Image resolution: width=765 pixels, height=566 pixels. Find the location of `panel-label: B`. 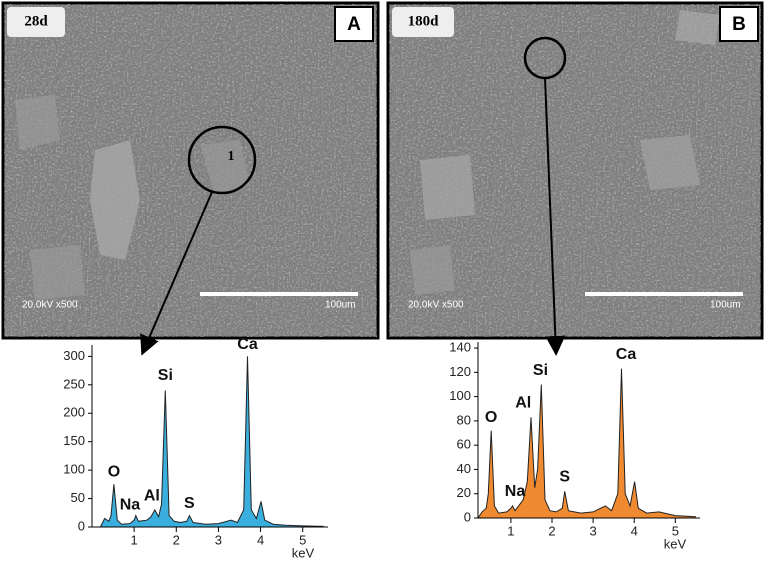

panel-label: B is located at coordinates (739, 24).